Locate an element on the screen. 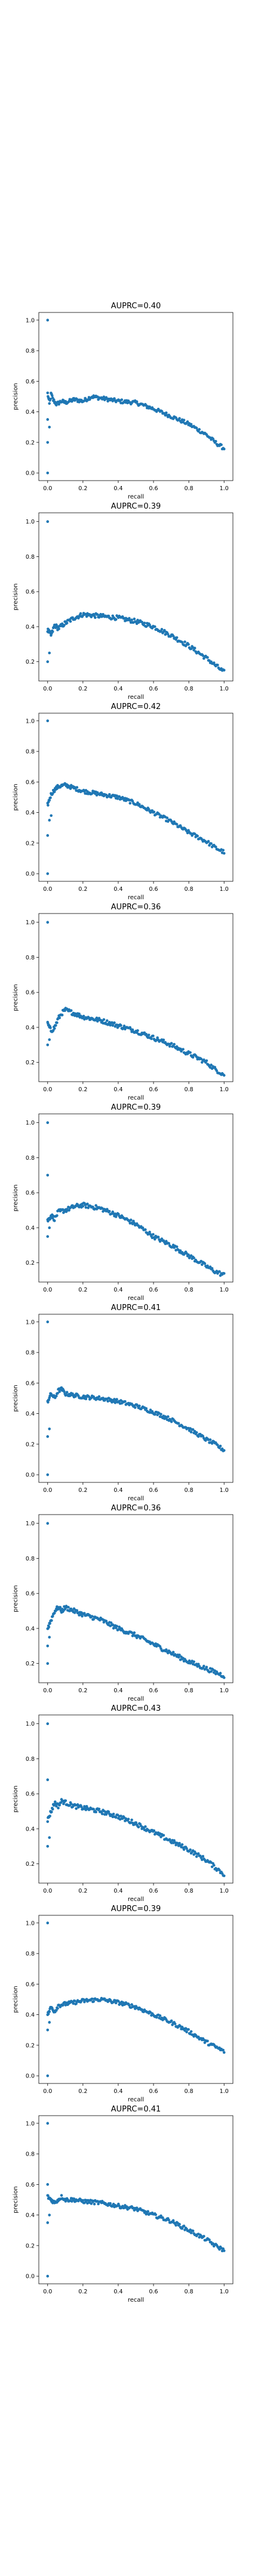 The height and width of the screenshot is (2576, 258). x-tick-label: 1.0 is located at coordinates (224, 488).